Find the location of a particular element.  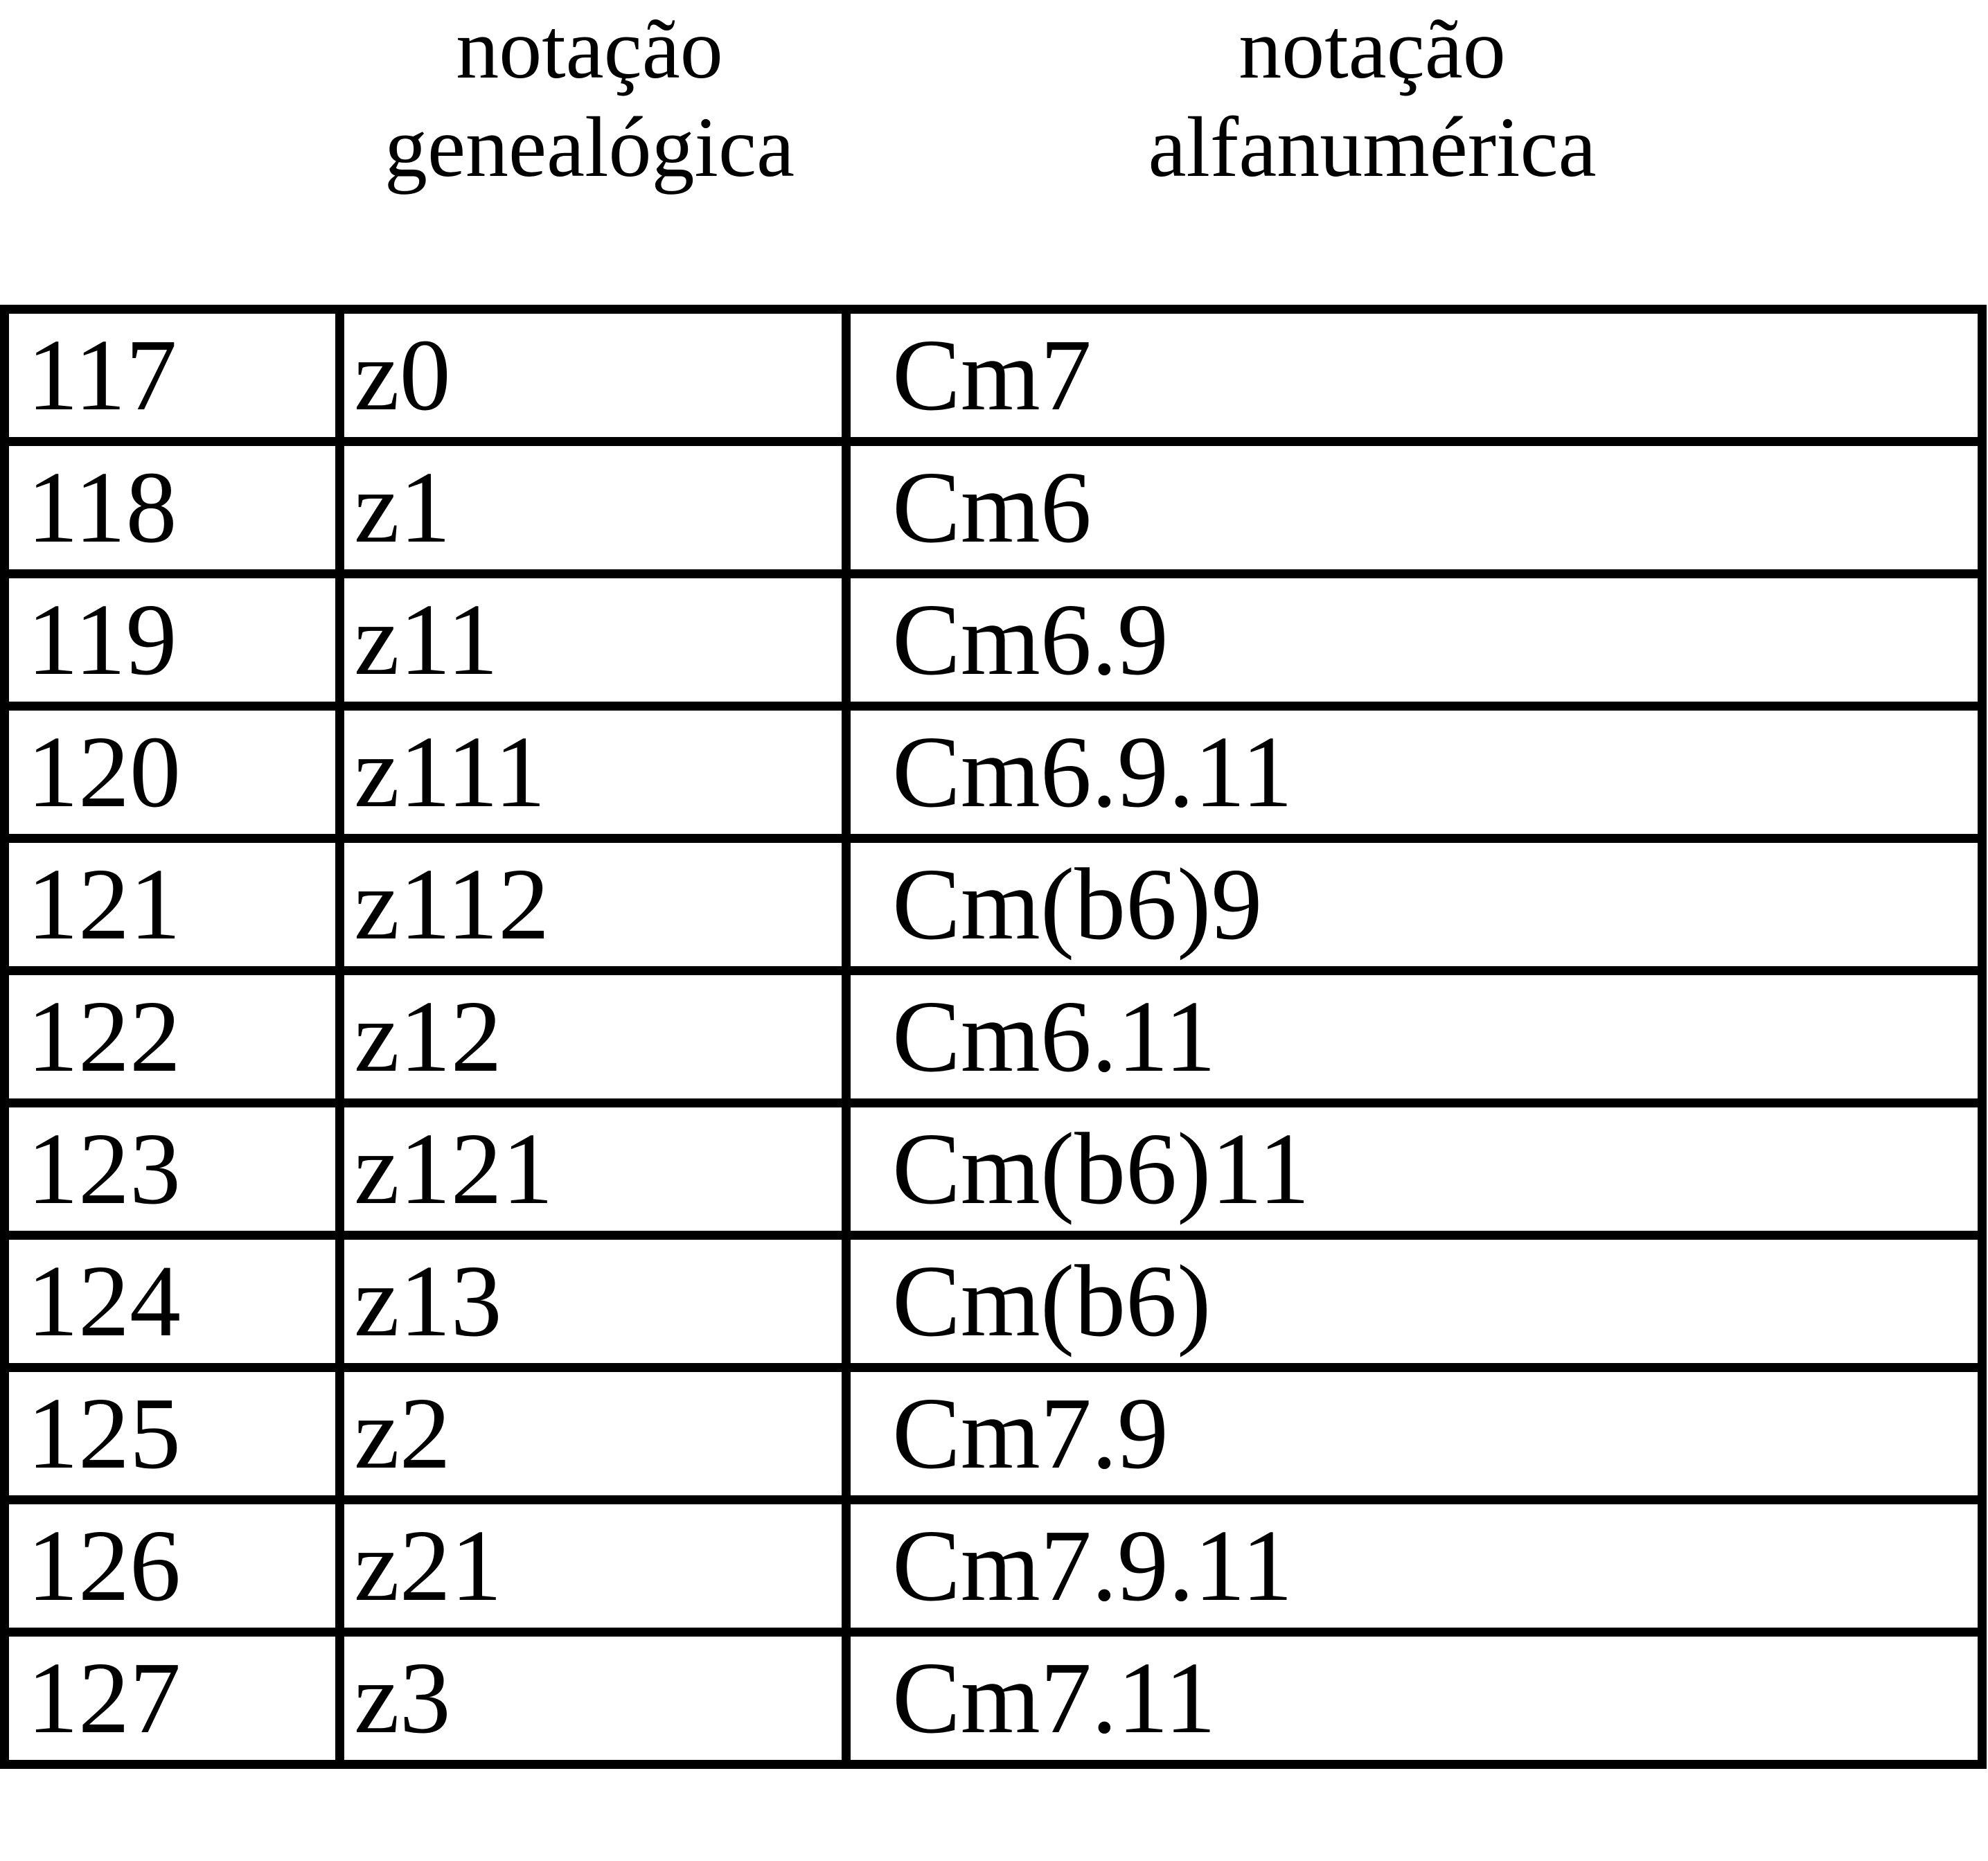

cell-alfanumerica: Cm7 is located at coordinates (1414, 375).